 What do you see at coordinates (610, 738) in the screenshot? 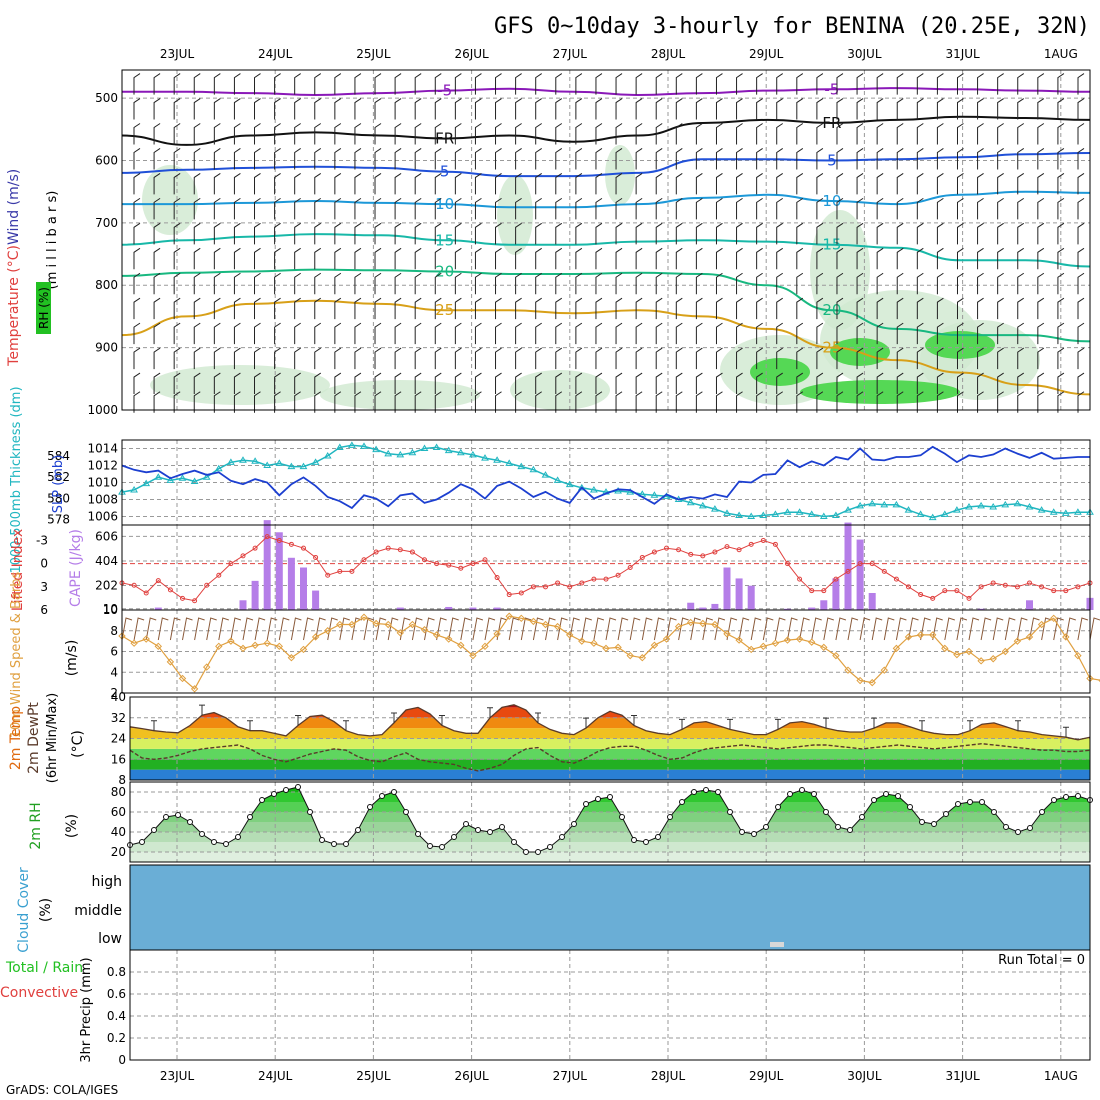
I see `panel-frame` at bounding box center [610, 738].